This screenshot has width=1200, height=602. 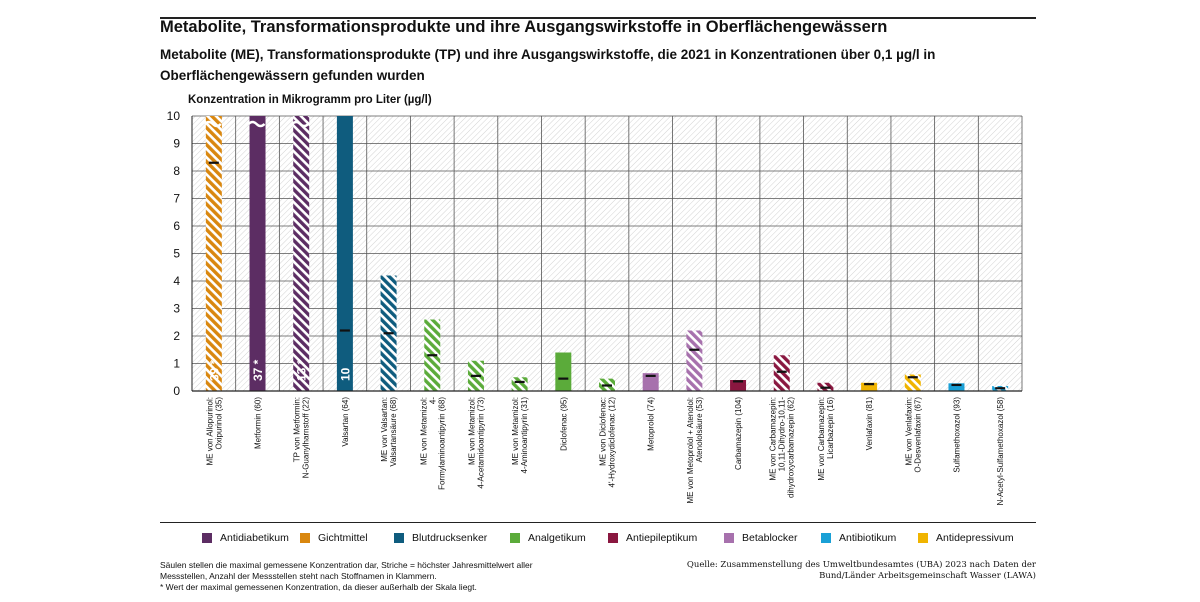 What do you see at coordinates (598, 522) in the screenshot?
I see `legend-rule` at bounding box center [598, 522].